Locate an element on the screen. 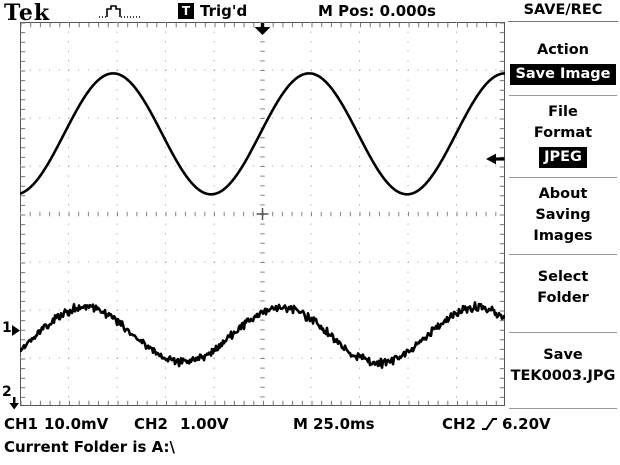 The width and height of the screenshot is (620, 465). ch1-ground-marker-label: 1 is located at coordinates (7, 328).